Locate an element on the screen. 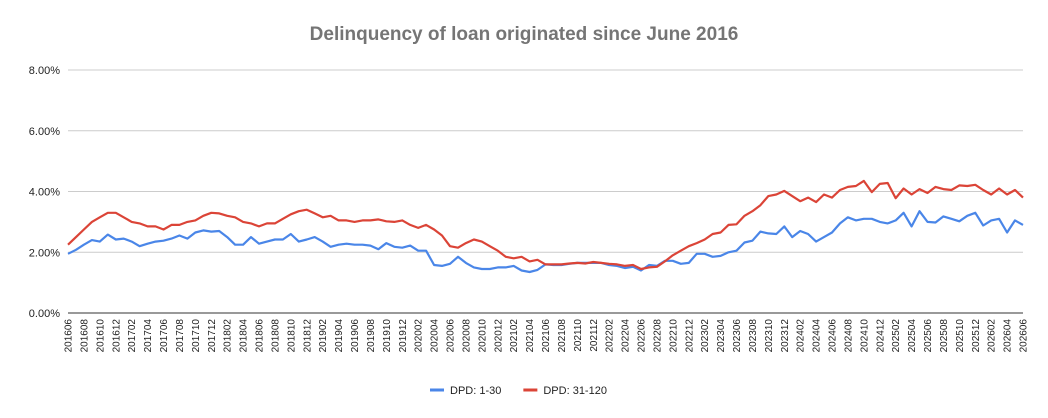  x-tick-label: 201610 is located at coordinates (100, 336).